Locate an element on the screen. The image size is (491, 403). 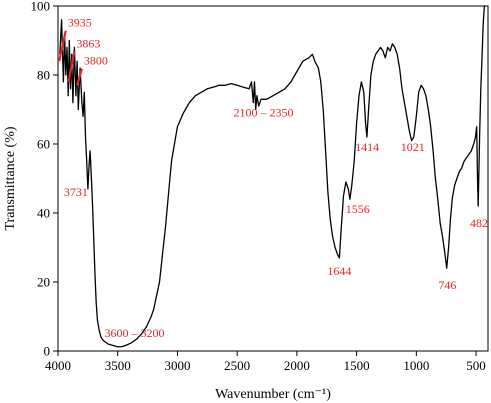
peak-annotation: 1644 is located at coordinates (339, 271).